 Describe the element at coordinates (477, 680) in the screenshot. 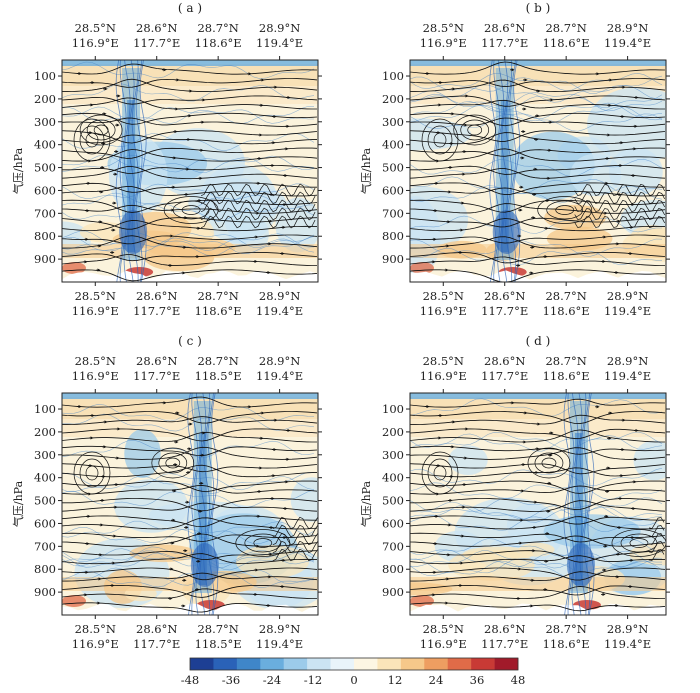

I see `colorbar-tick-label: 36` at that location.